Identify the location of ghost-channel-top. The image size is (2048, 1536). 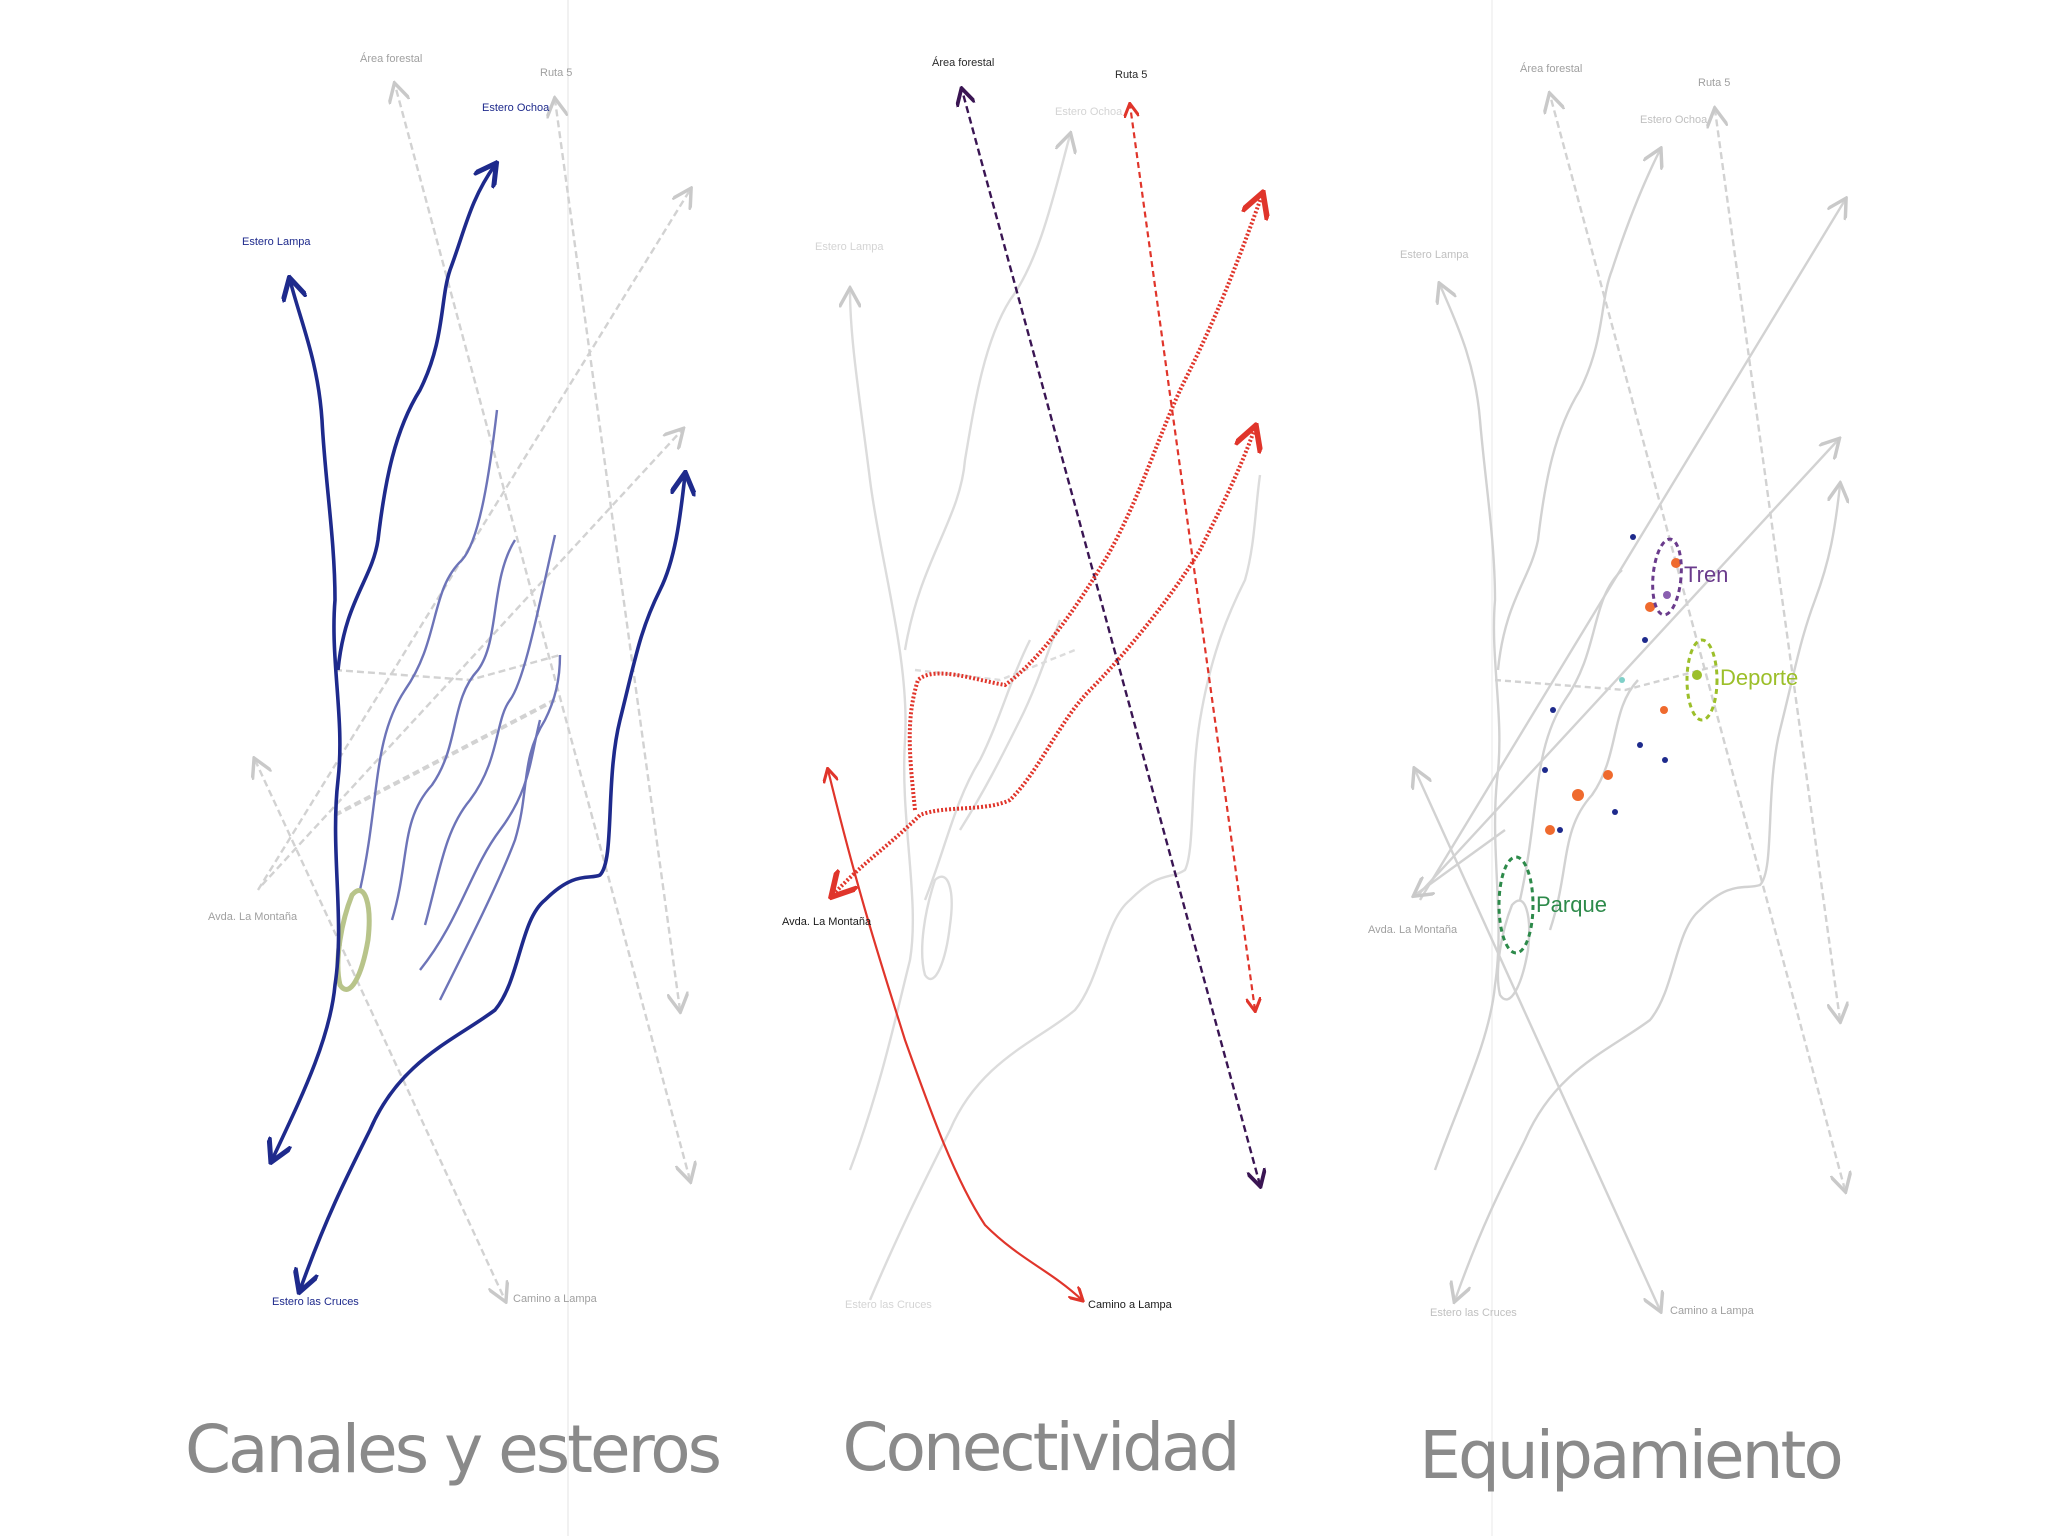
(986, 393).